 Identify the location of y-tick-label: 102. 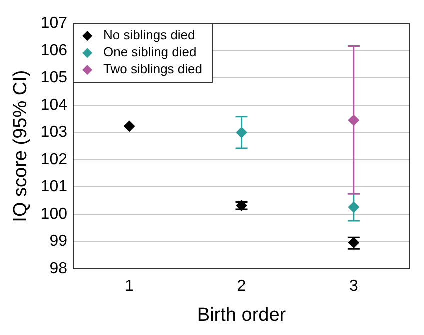
(54, 159).